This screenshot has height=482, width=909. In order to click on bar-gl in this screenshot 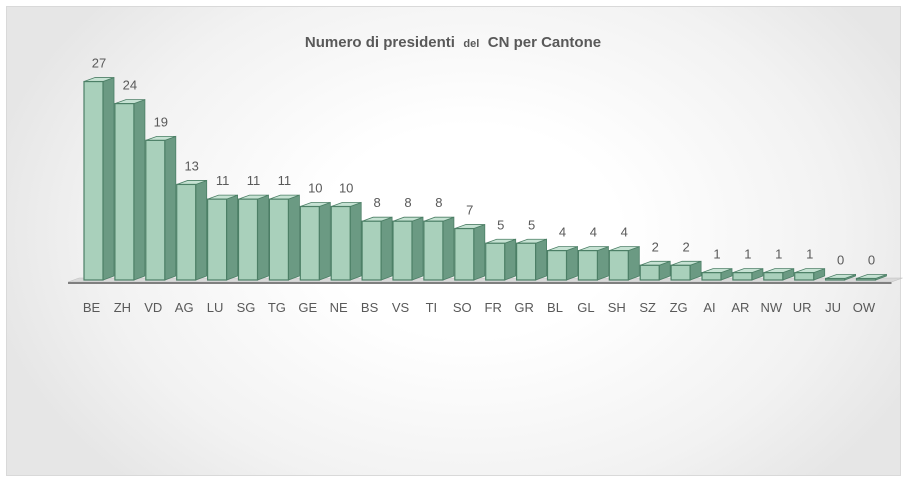, I will do `click(593, 263)`.